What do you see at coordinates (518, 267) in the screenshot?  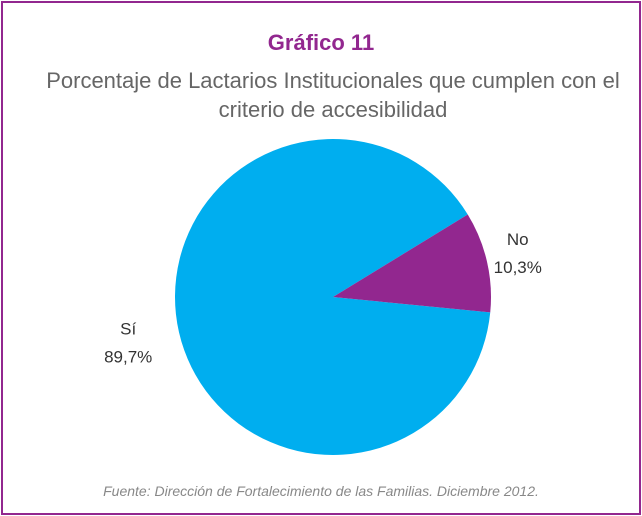 I see `slice-value-label: 10,3%` at bounding box center [518, 267].